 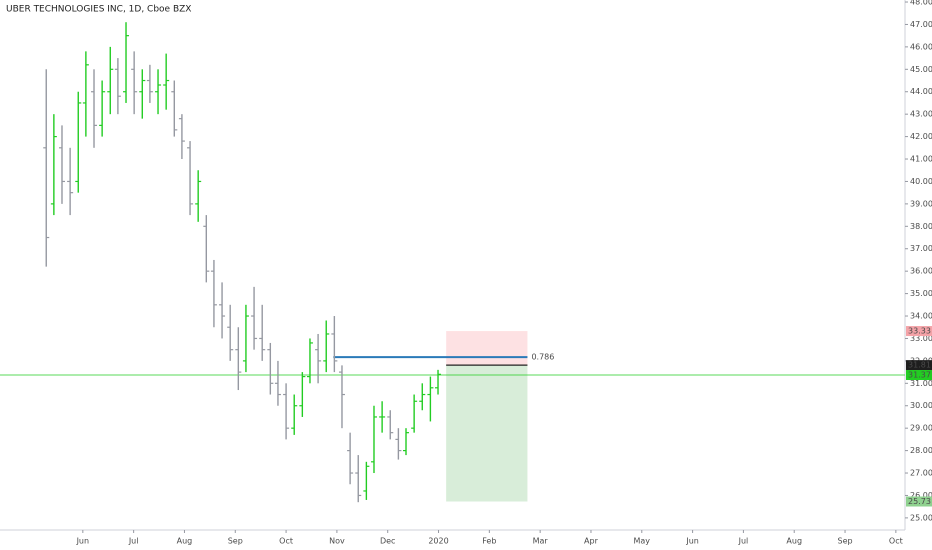 I want to click on y-tick-label: 31.00, so click(x=921, y=383).